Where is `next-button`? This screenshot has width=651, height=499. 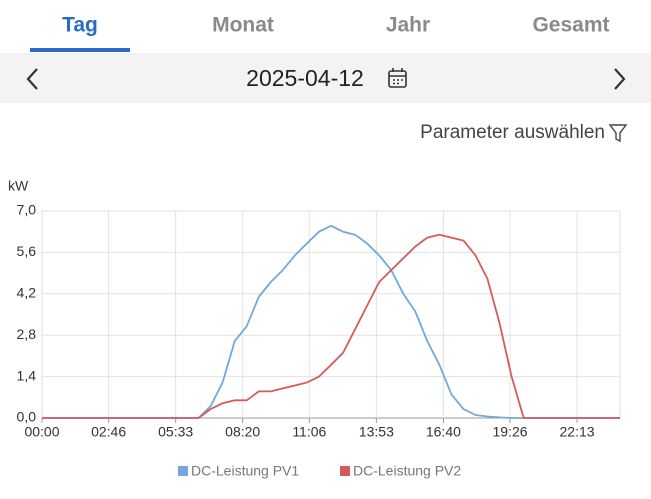
next-button is located at coordinates (620, 79).